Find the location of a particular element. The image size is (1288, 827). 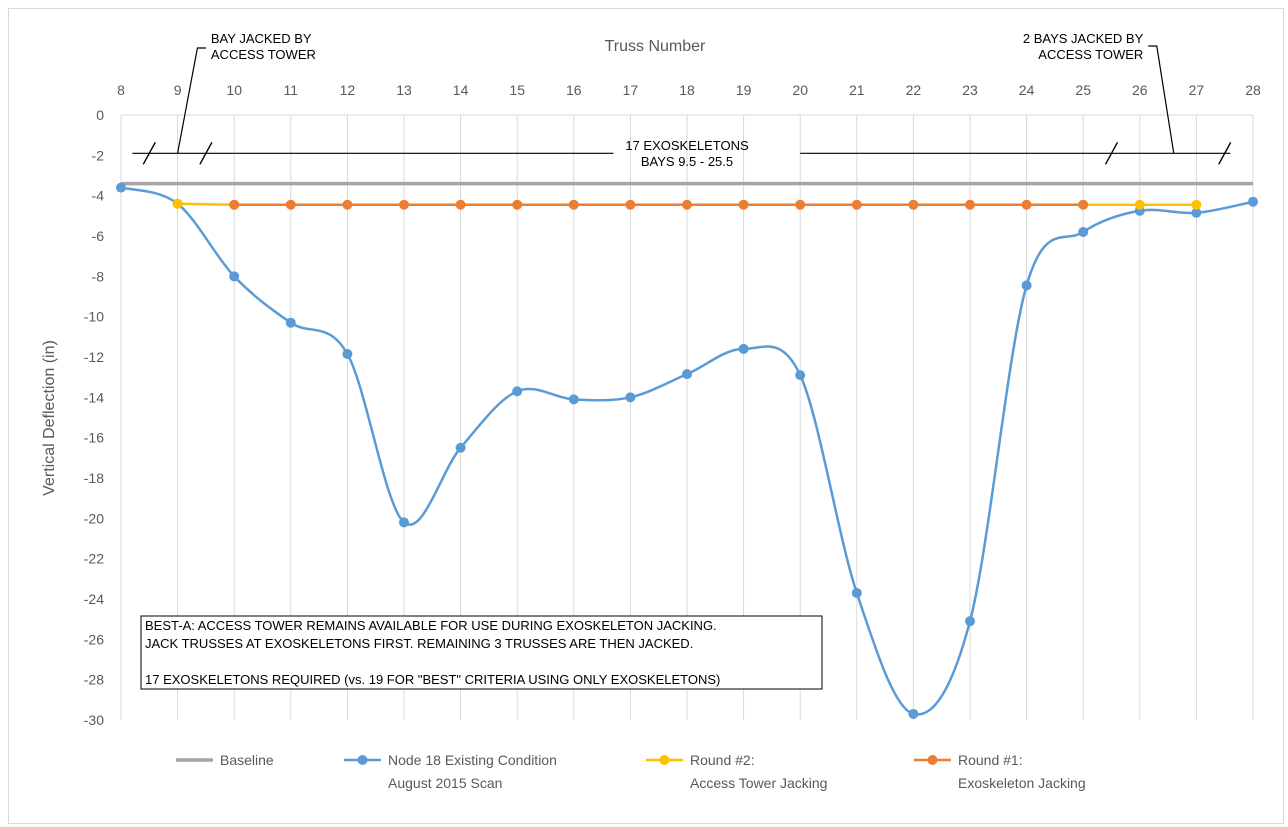

span-label: BAYS 9.5 - 25.5 is located at coordinates (687, 161).